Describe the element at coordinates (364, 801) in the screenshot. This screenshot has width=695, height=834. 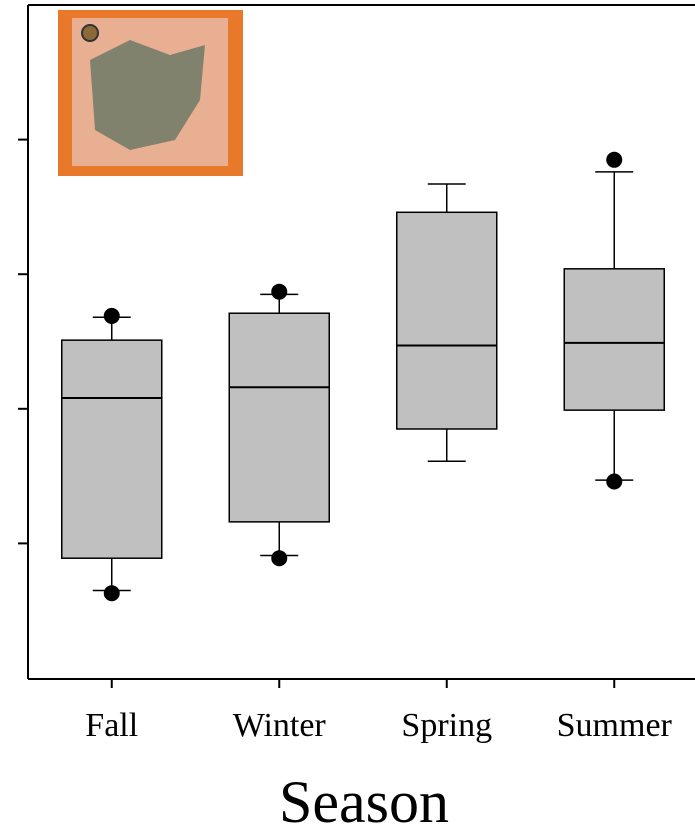
I see `x-axis-title: Season` at that location.